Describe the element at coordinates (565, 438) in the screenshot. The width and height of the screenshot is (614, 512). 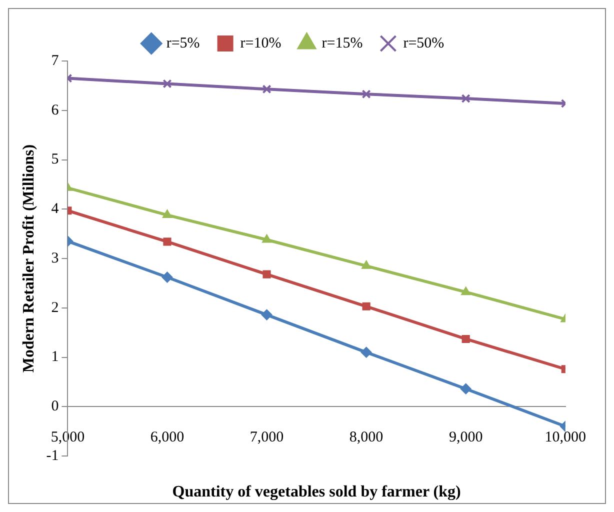
I see `x-tick-label: 10,000` at that location.